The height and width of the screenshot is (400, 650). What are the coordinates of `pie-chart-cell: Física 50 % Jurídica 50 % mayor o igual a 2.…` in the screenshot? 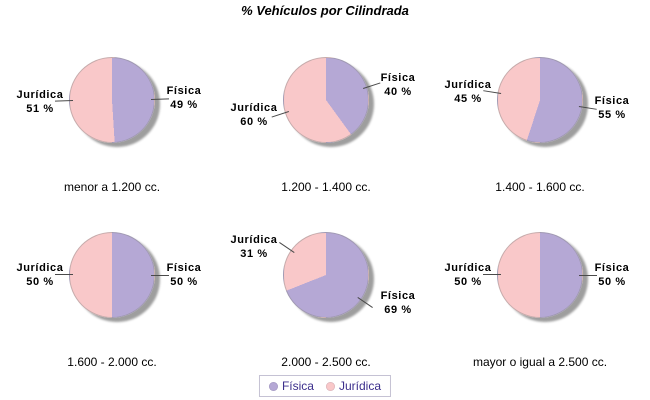 It's located at (540, 302).